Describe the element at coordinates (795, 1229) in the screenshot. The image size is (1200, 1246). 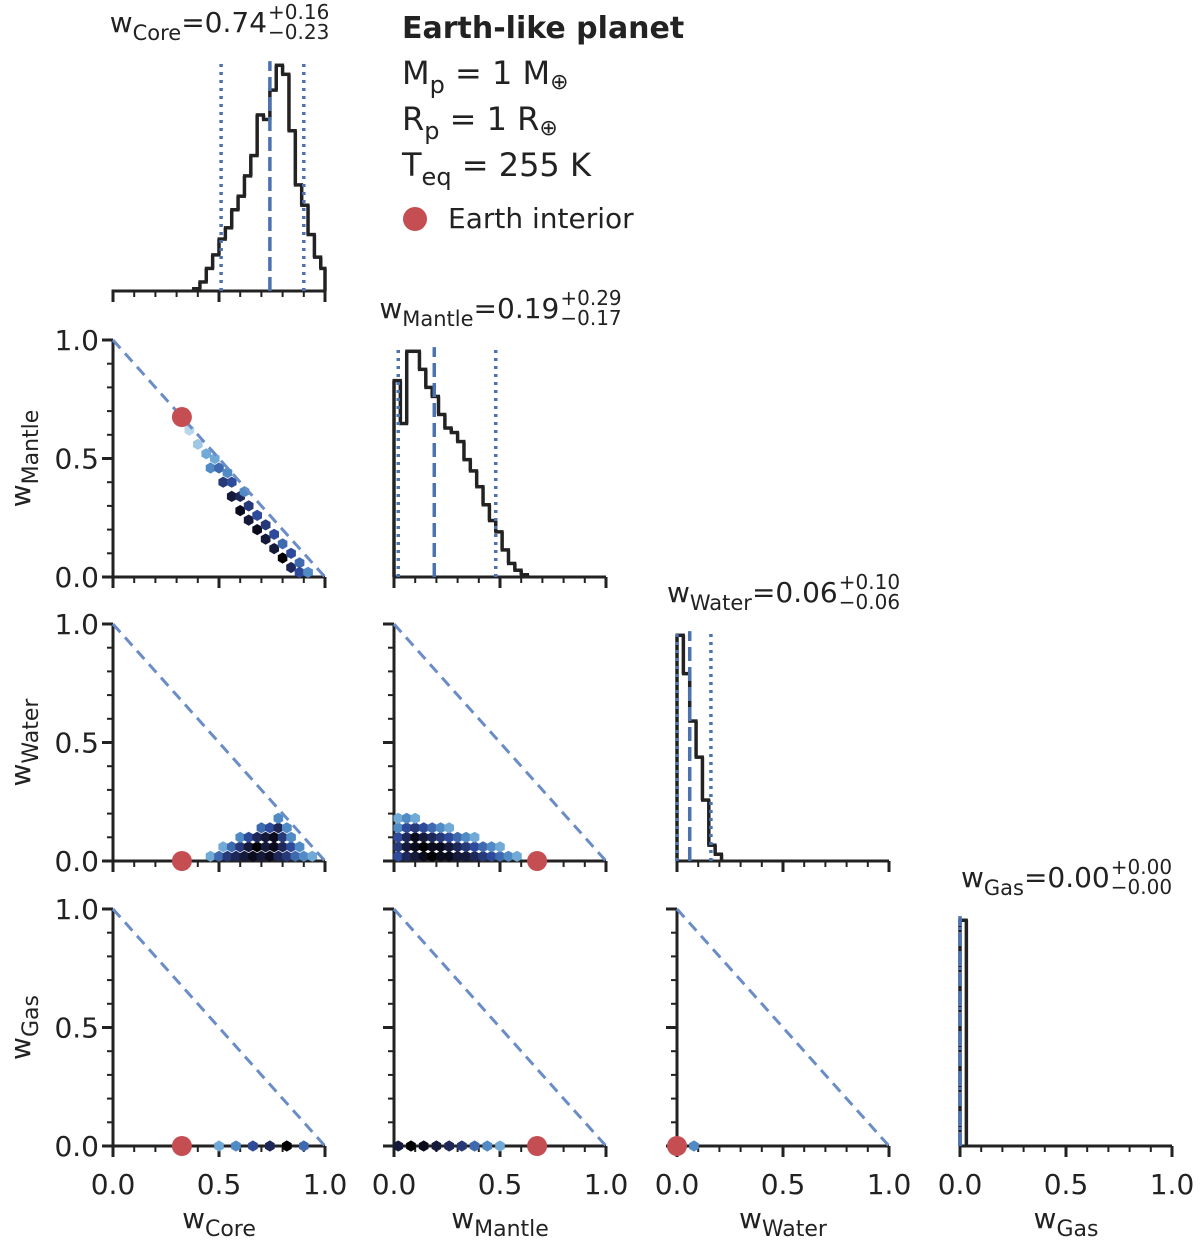
I see `text-part: Water` at that location.